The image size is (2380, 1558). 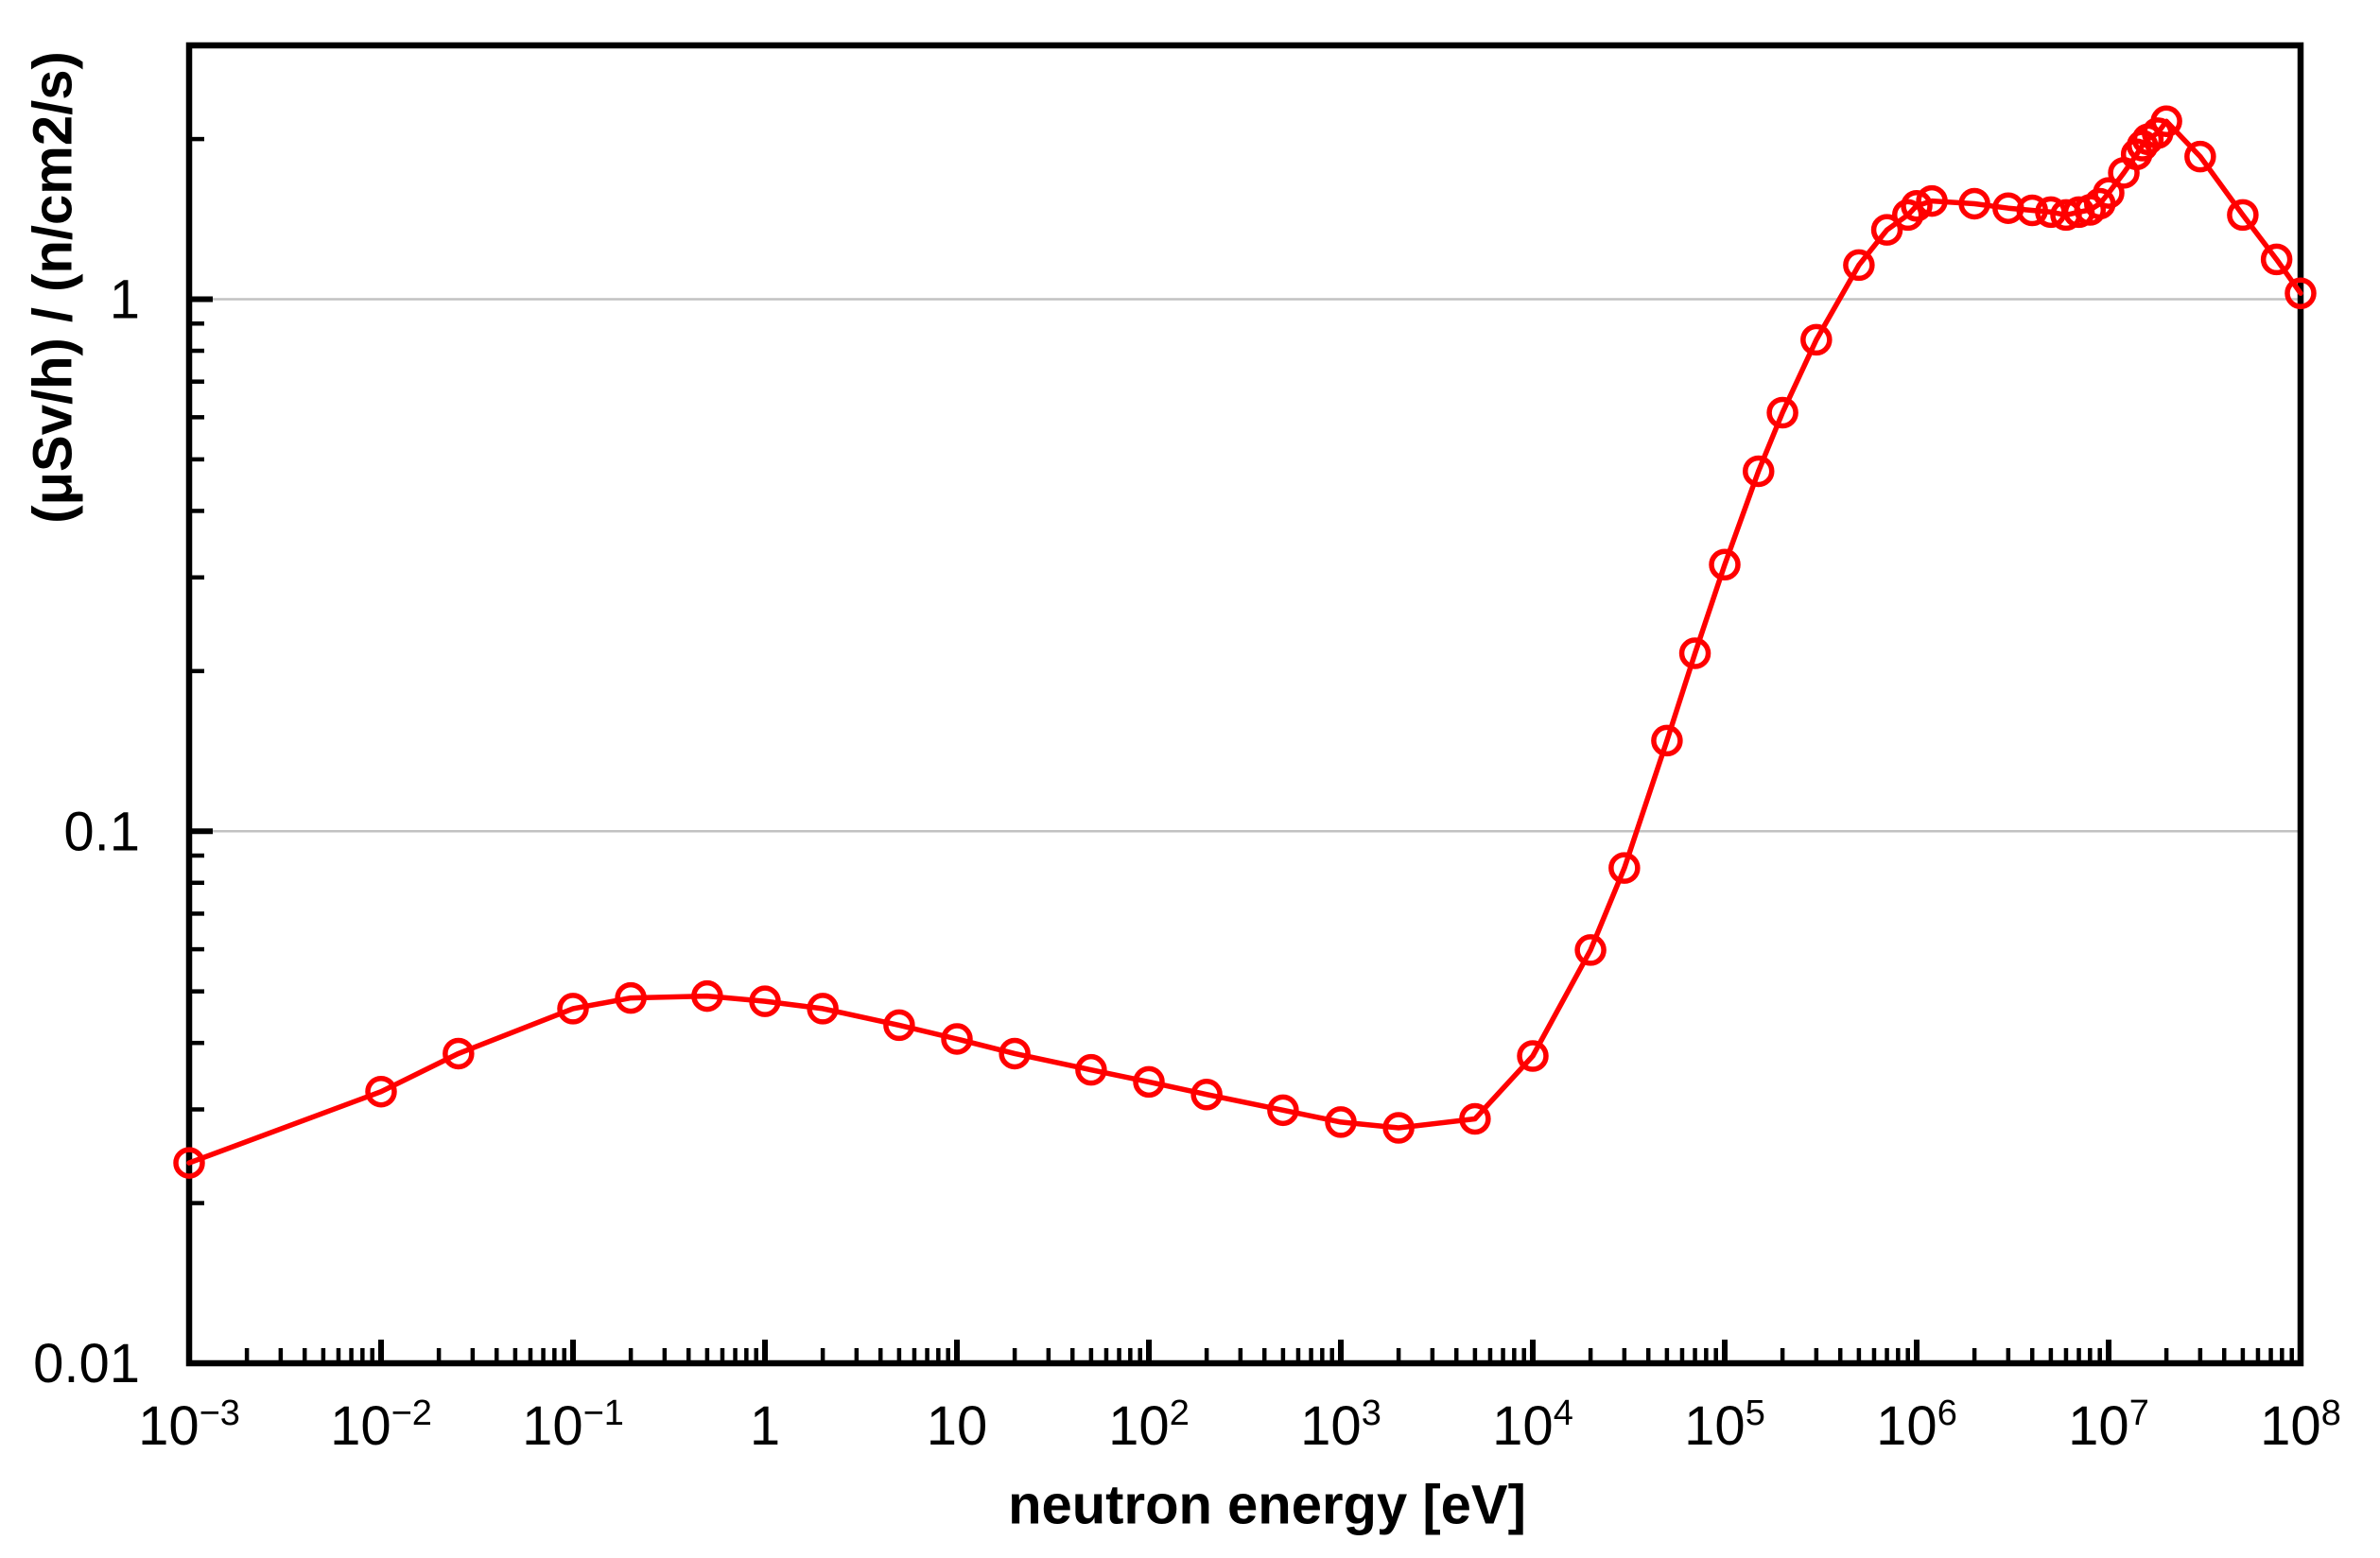 What do you see at coordinates (573, 1425) in the screenshot?
I see `x-tick-label: 10⁻¹` at bounding box center [573, 1425].